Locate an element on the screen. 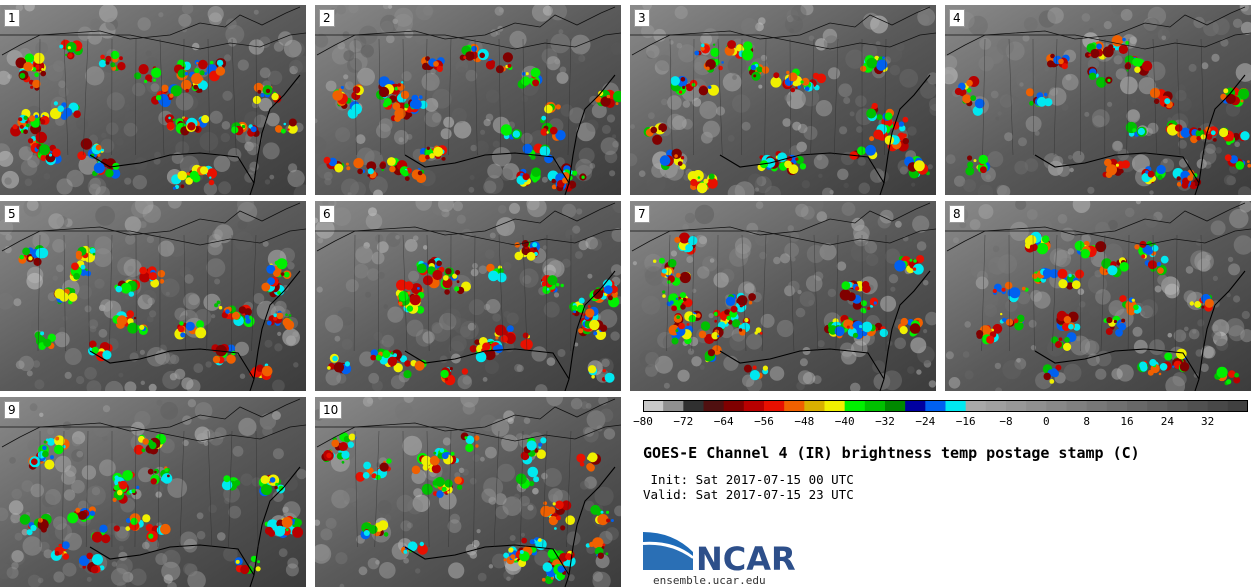 The width and height of the screenshot is (1260, 588). colorbar-segment is located at coordinates (1077, 406).